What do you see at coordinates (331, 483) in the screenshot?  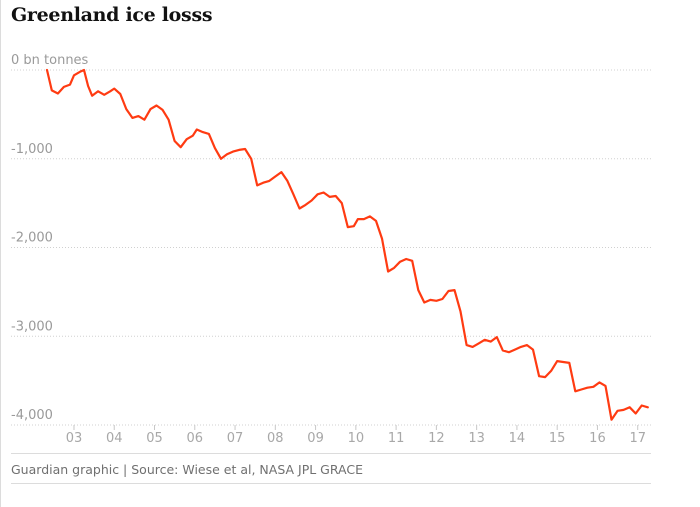 I see `footer-divider-bottom` at bounding box center [331, 483].